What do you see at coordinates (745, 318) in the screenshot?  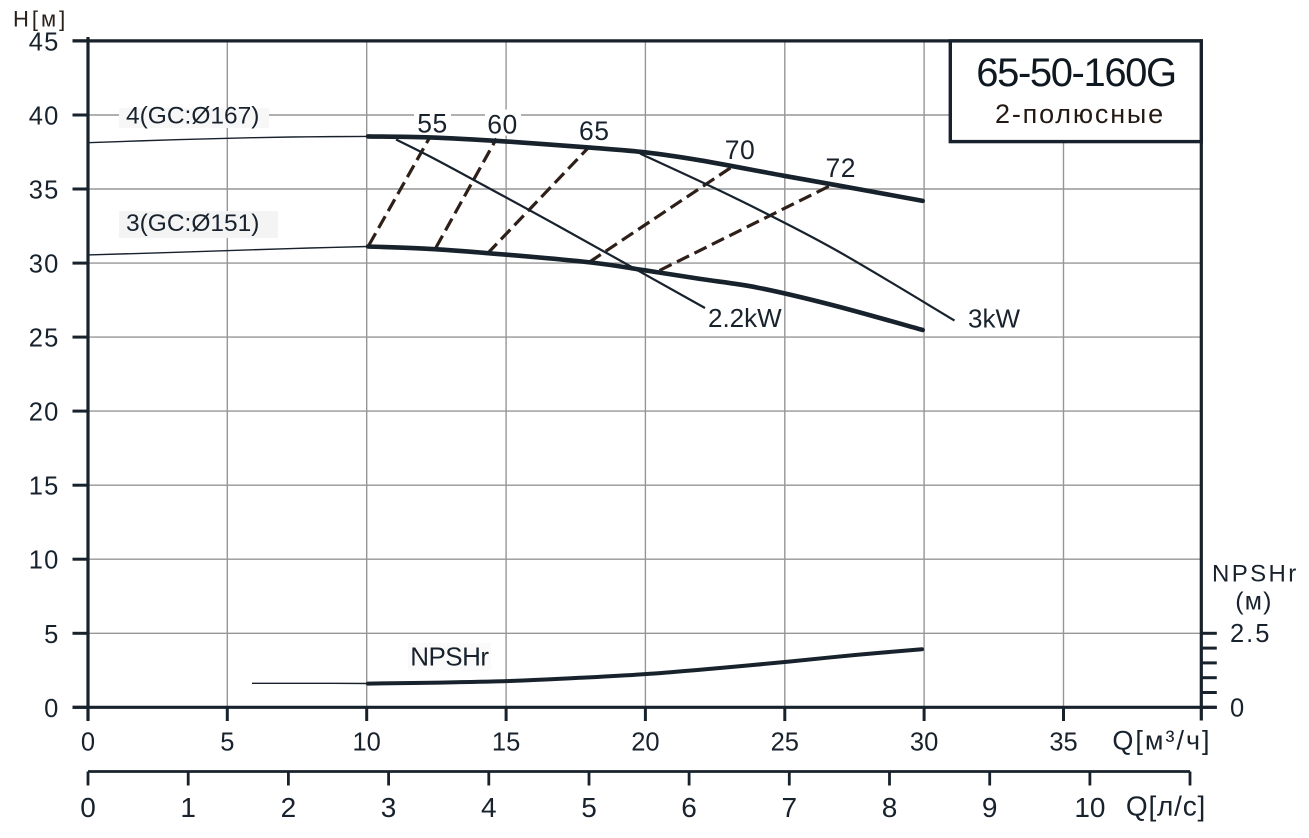 I see `svg-text: 2.2kW` at bounding box center [745, 318].